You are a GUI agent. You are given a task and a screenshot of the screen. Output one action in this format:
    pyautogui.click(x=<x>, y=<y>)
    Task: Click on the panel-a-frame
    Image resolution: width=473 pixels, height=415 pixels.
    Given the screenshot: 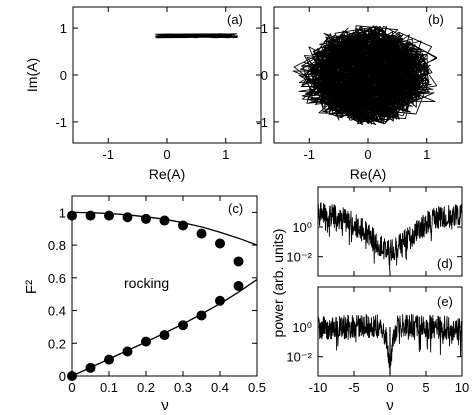 What is the action you would take?
    pyautogui.click(x=167, y=75)
    